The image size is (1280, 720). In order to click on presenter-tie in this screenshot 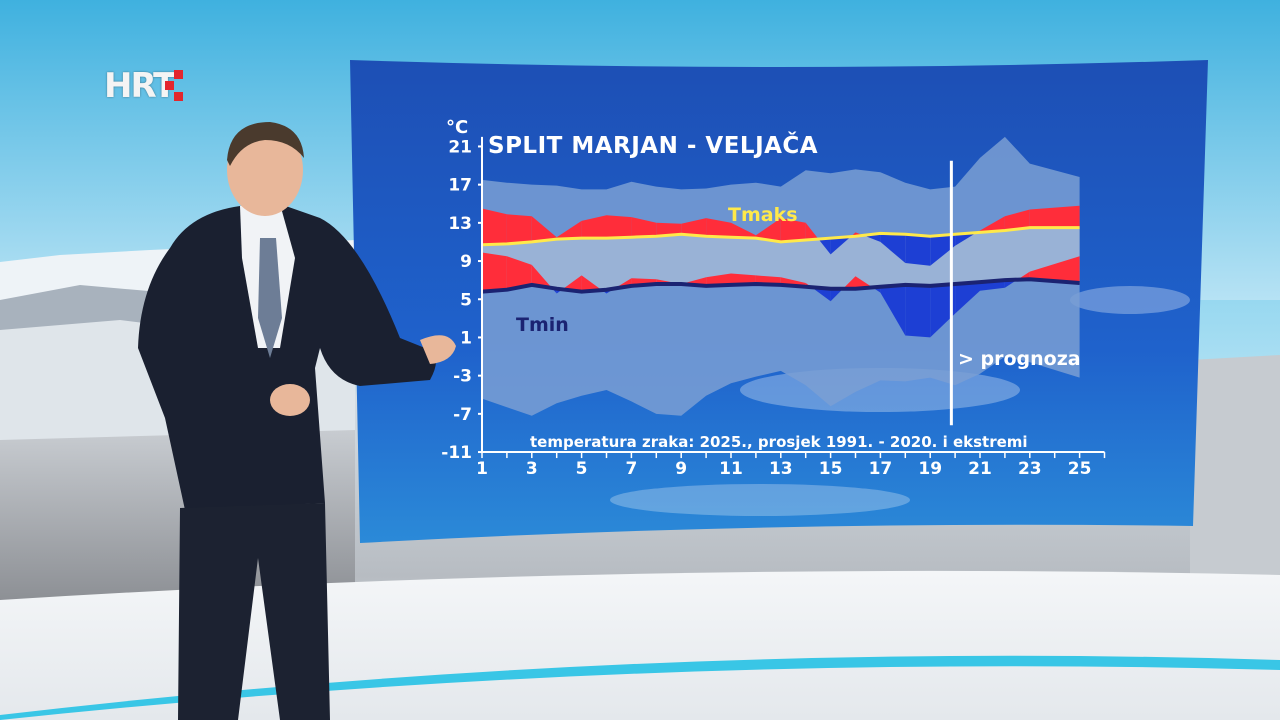, I will do `click(270, 298)`.